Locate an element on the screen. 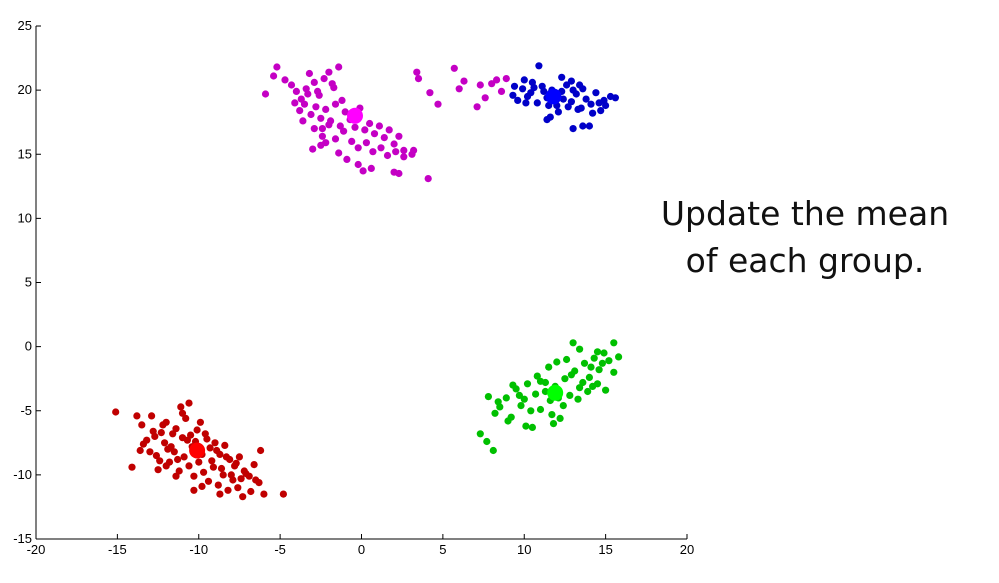  y-tick-label: 10 is located at coordinates (25, 217).